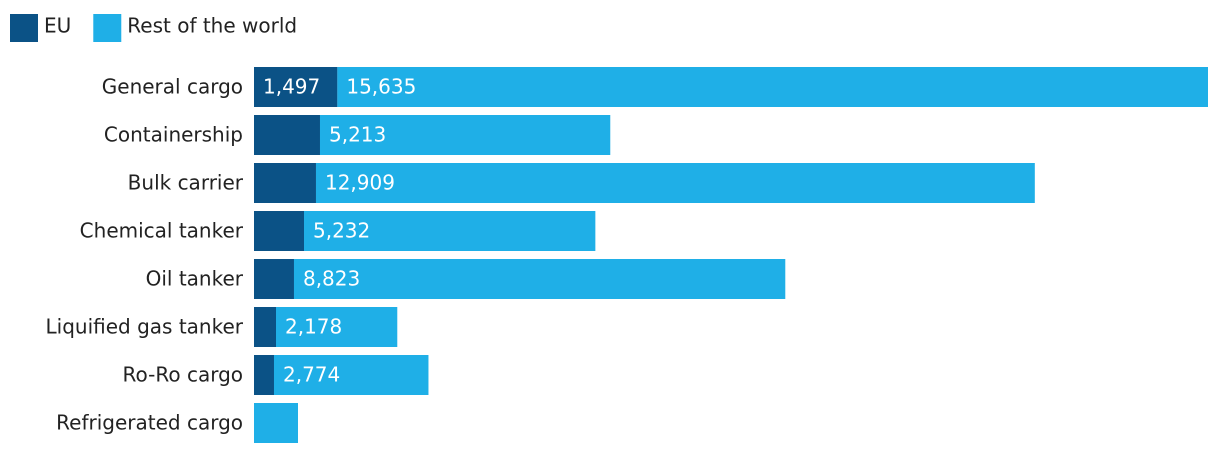 Image resolution: width=1220 pixels, height=456 pixels. Describe the element at coordinates (311, 375) in the screenshot. I see `value-label: 2,774` at that location.